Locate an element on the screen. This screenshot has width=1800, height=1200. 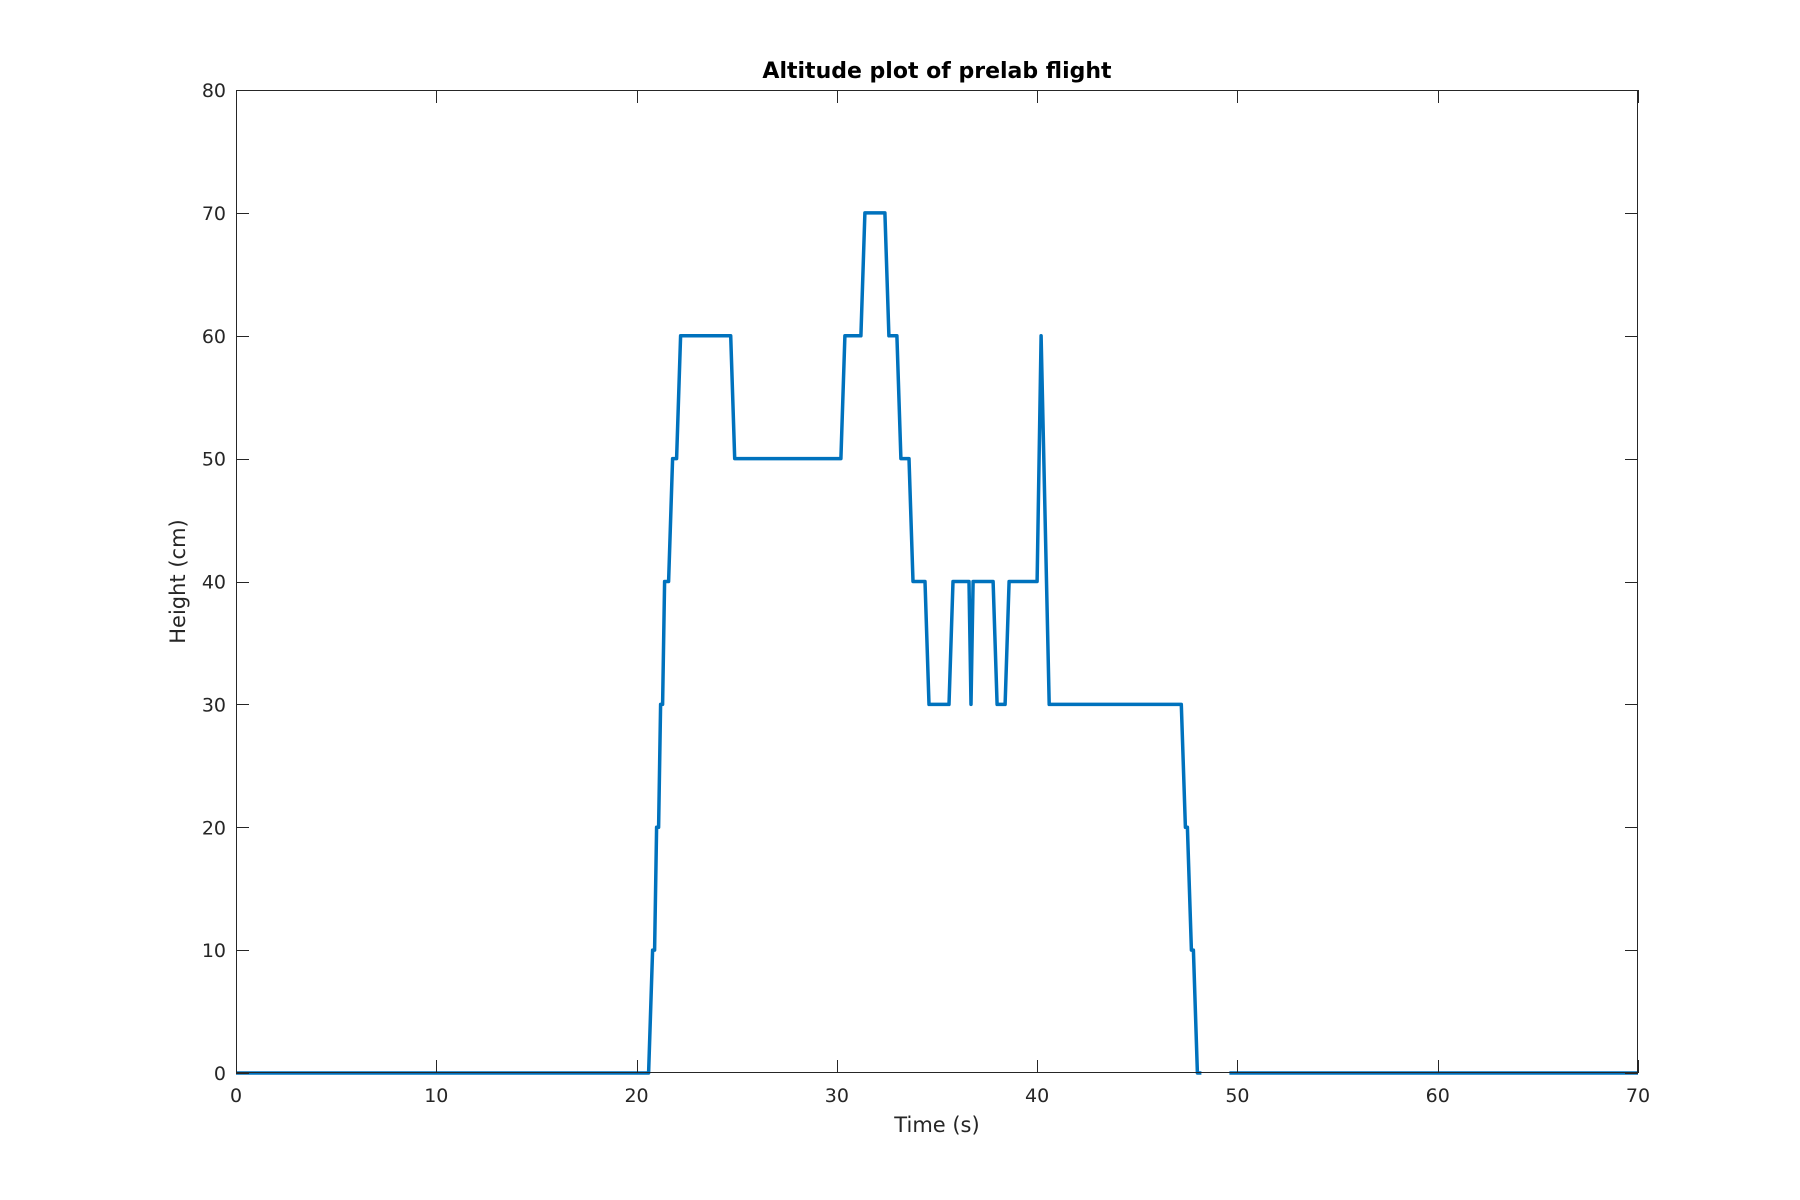
x-tick-label: 10 is located at coordinates (436, 1096).